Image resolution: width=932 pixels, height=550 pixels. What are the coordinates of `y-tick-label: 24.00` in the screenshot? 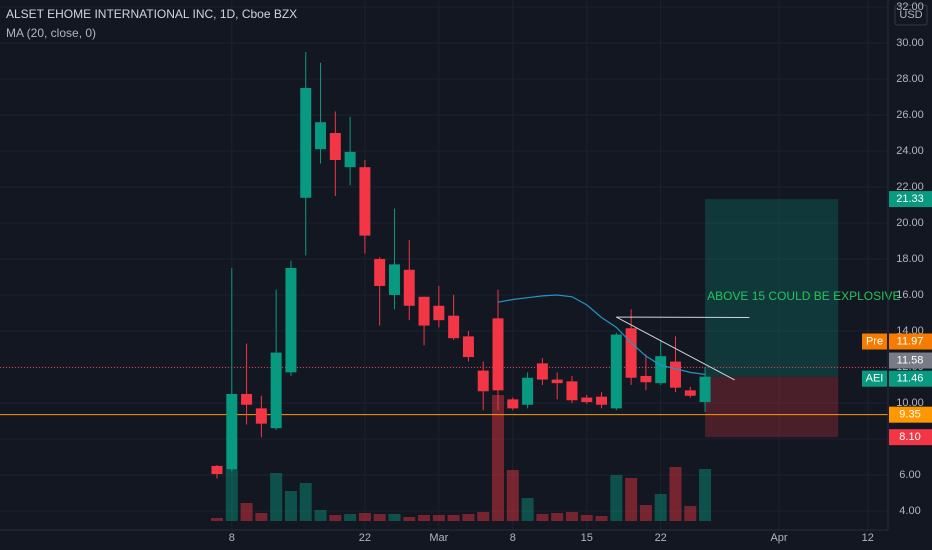 It's located at (910, 151).